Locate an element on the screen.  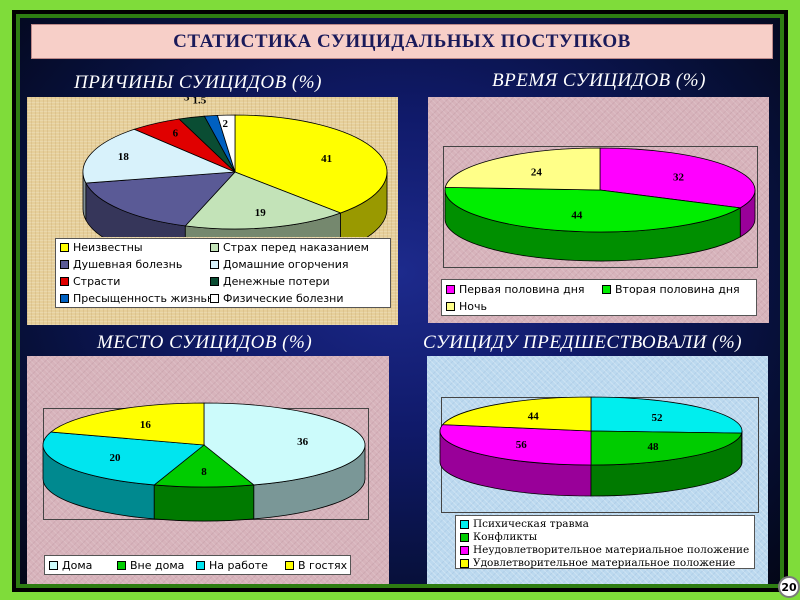
legend-item: Домашние огорчения is located at coordinates (279, 264).